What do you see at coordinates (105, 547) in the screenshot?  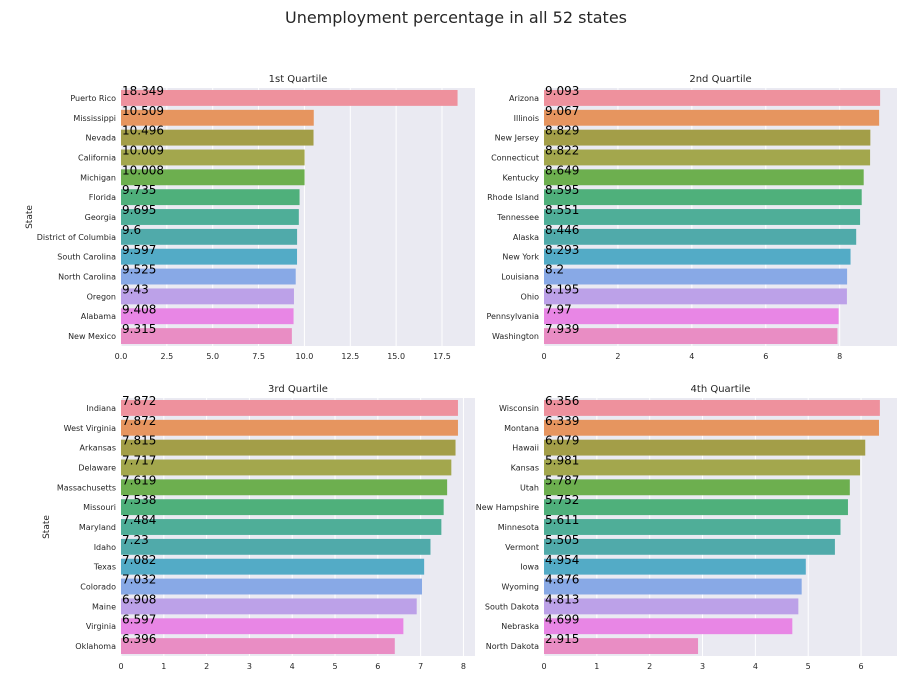 I see `y-tick-label: Idaho` at bounding box center [105, 547].